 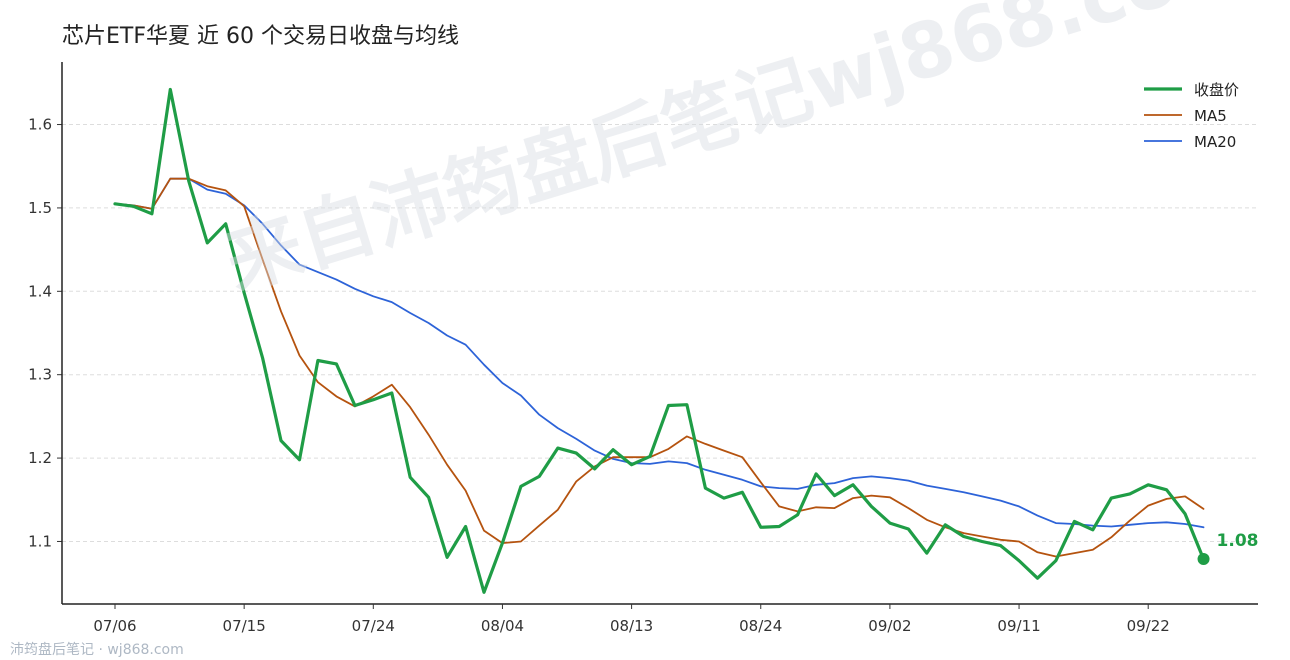 I want to click on legend: 收盘价 MA5 MA20, so click(x=1191, y=116).